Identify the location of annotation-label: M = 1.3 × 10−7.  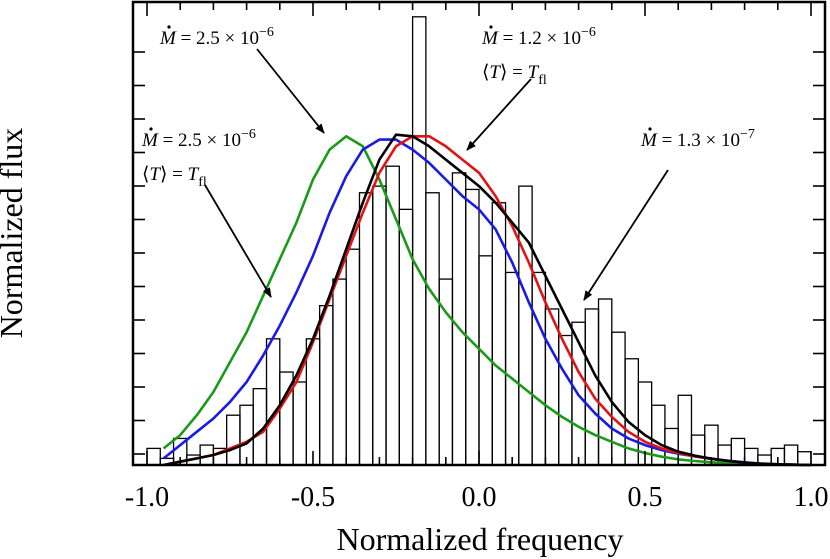
(697, 139).